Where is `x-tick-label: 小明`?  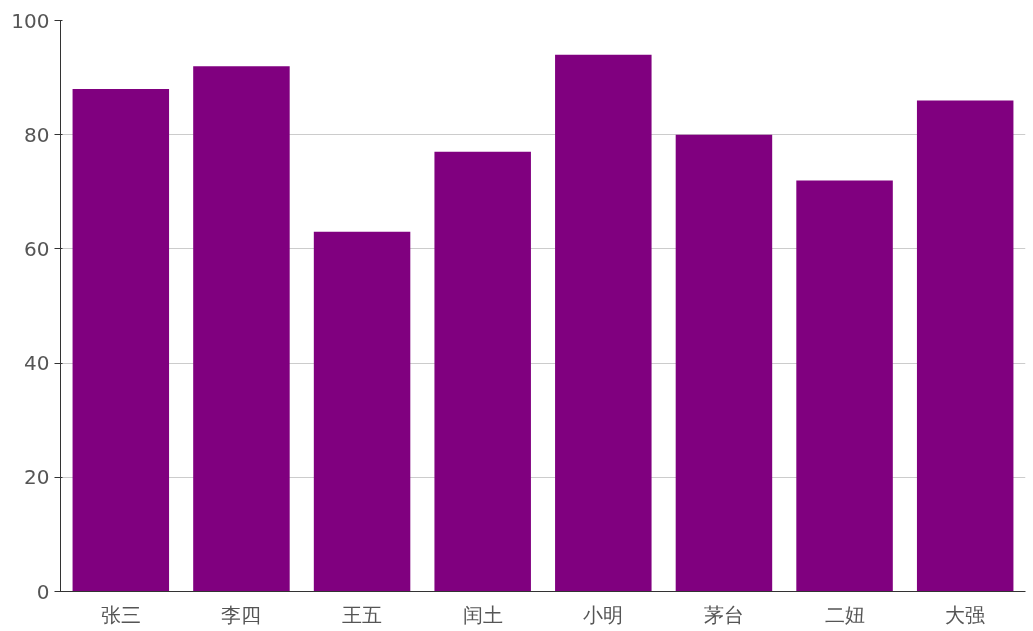
x-tick-label: 小明 is located at coordinates (603, 614).